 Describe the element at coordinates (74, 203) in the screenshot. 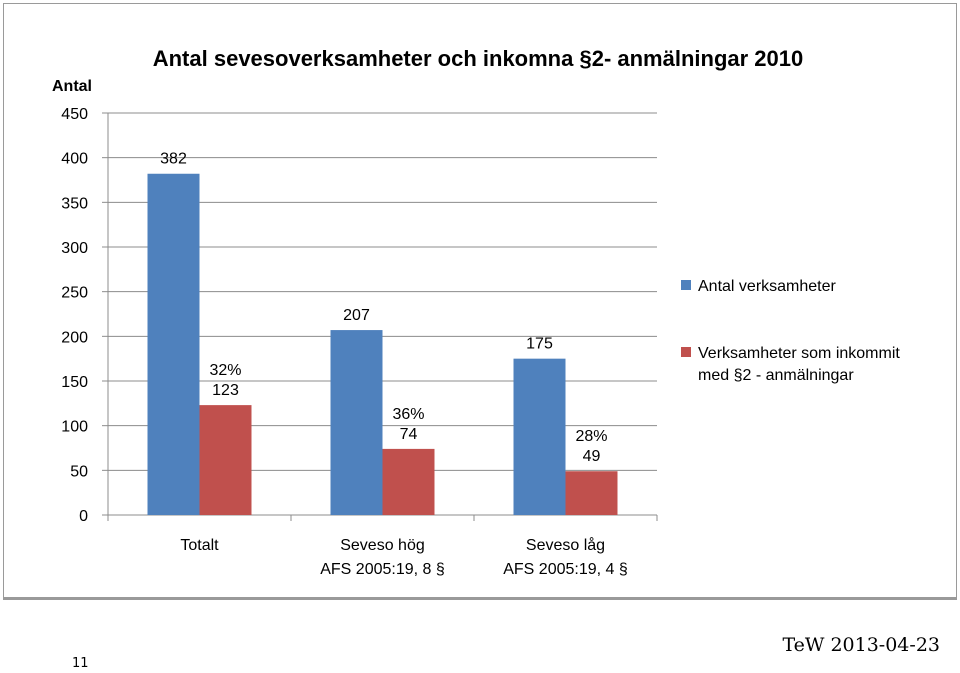

I see `y-tick-label: 350` at that location.